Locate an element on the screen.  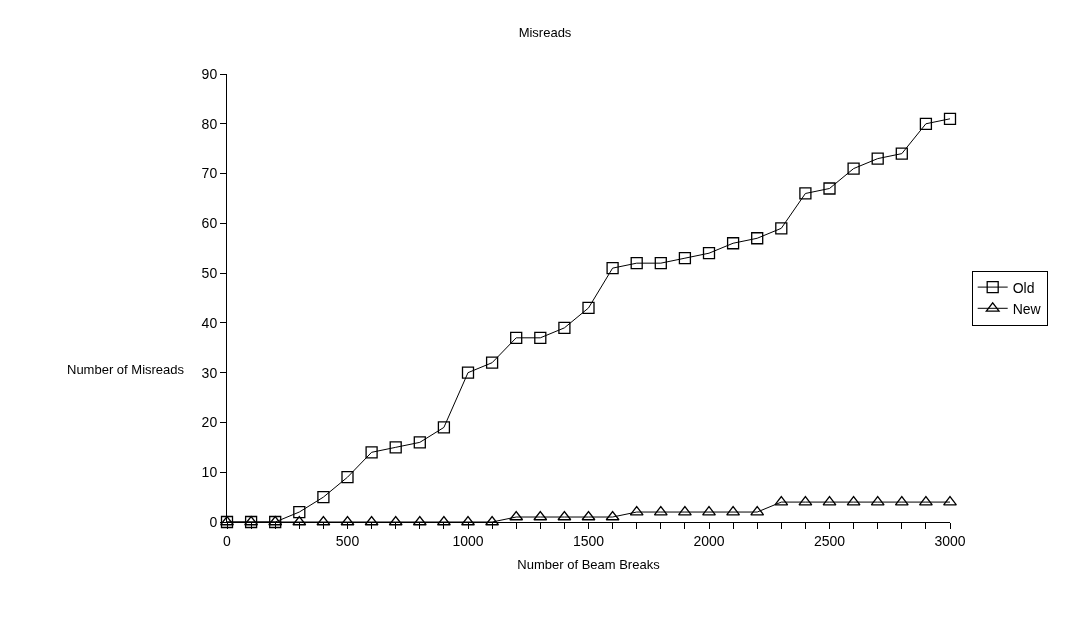
legend-label: Old is located at coordinates (1023, 287).